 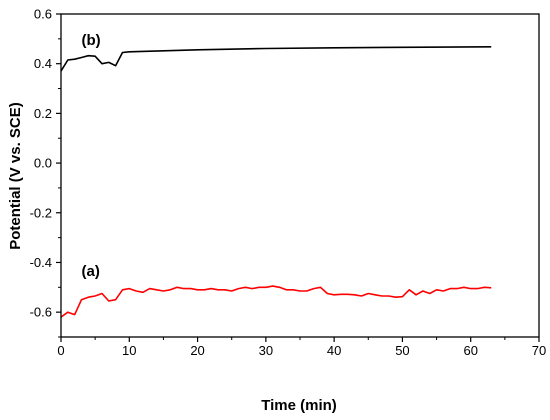 What do you see at coordinates (197, 350) in the screenshot?
I see `x-tick-label: 20` at bounding box center [197, 350].